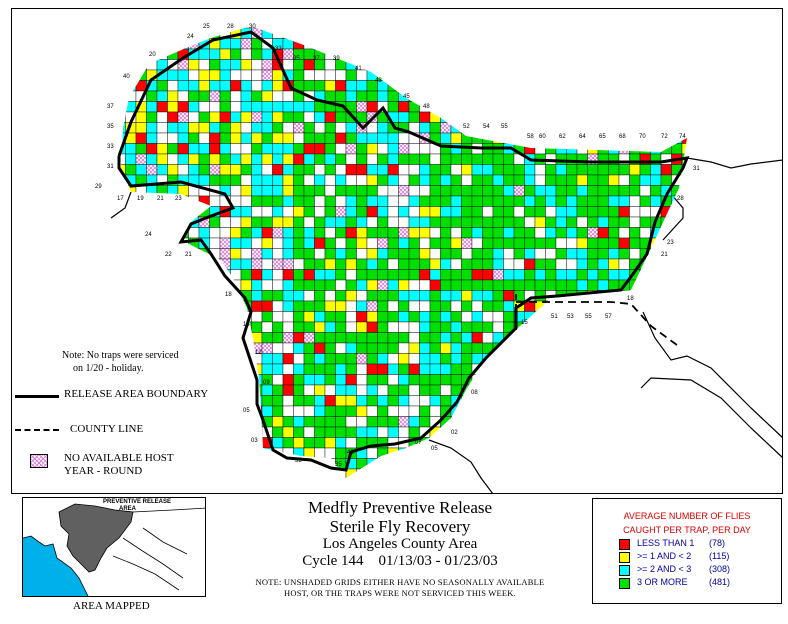 This screenshot has width=788, height=624. What do you see at coordinates (258, 353) in the screenshot?
I see `grid-label-left: 12` at bounding box center [258, 353].